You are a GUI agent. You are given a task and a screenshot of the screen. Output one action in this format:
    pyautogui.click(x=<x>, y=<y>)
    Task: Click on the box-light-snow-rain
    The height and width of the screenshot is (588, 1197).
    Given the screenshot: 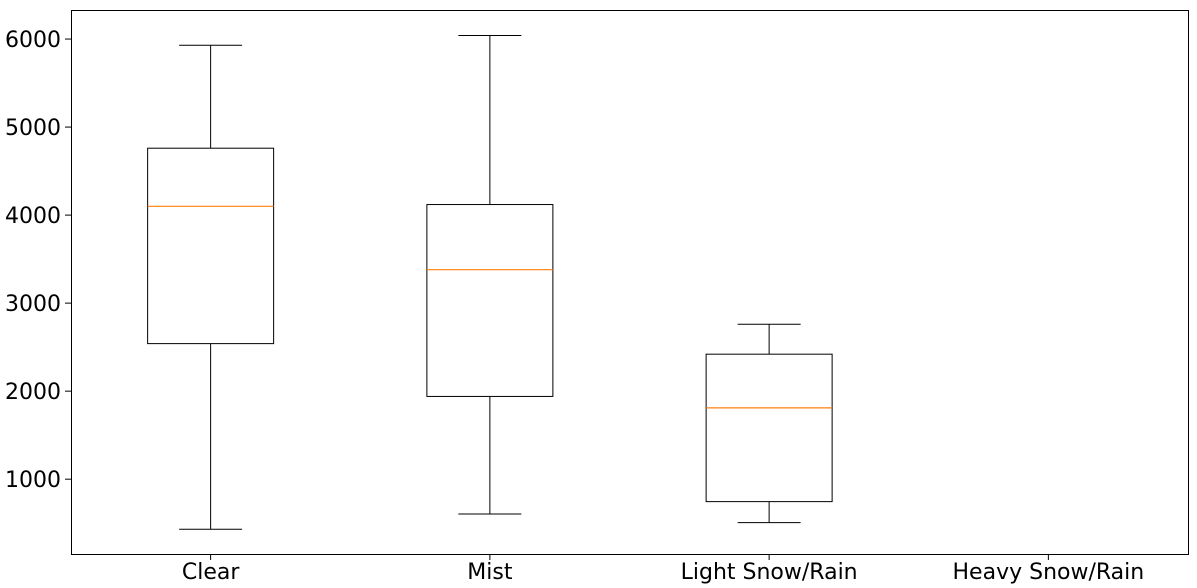 What is the action you would take?
    pyautogui.click(x=769, y=423)
    